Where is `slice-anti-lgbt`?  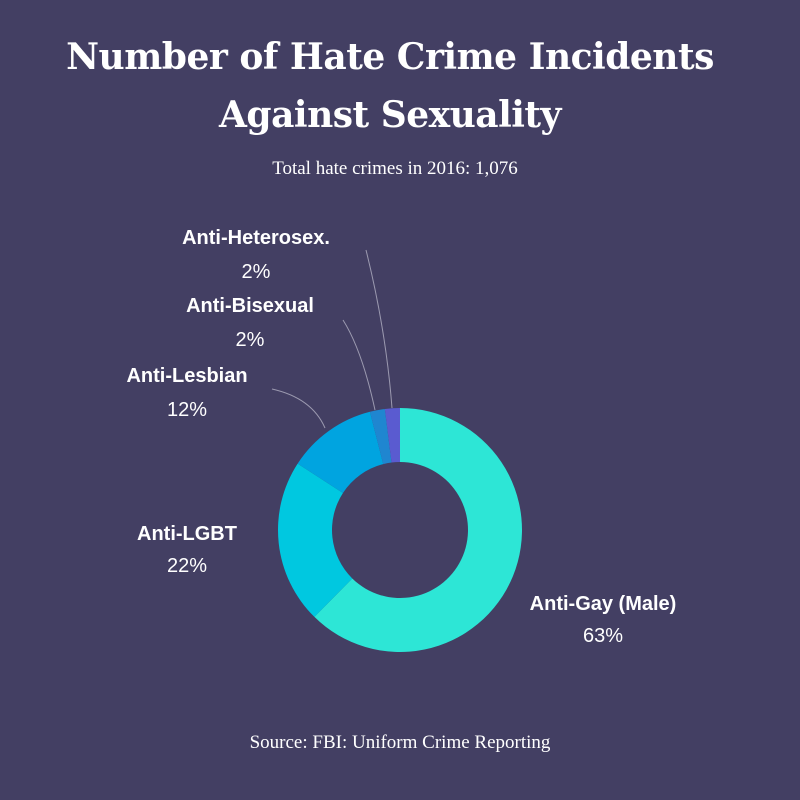
slice-anti-lgbt is located at coordinates (315, 540).